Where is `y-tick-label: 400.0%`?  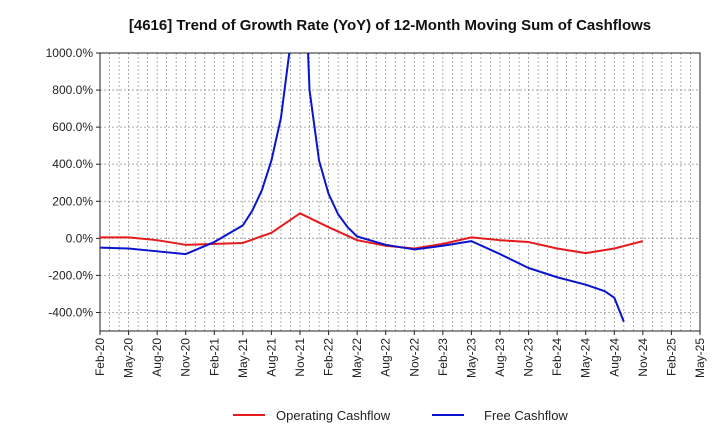 y-tick-label: 400.0% is located at coordinates (72, 164).